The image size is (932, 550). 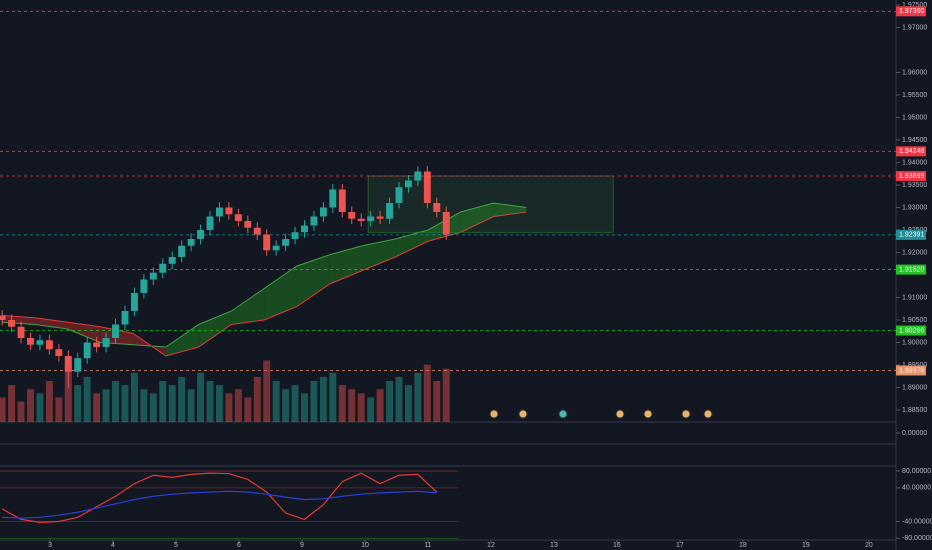 What do you see at coordinates (914, 410) in the screenshot?
I see `y-tick-label: 1.88500` at bounding box center [914, 410].